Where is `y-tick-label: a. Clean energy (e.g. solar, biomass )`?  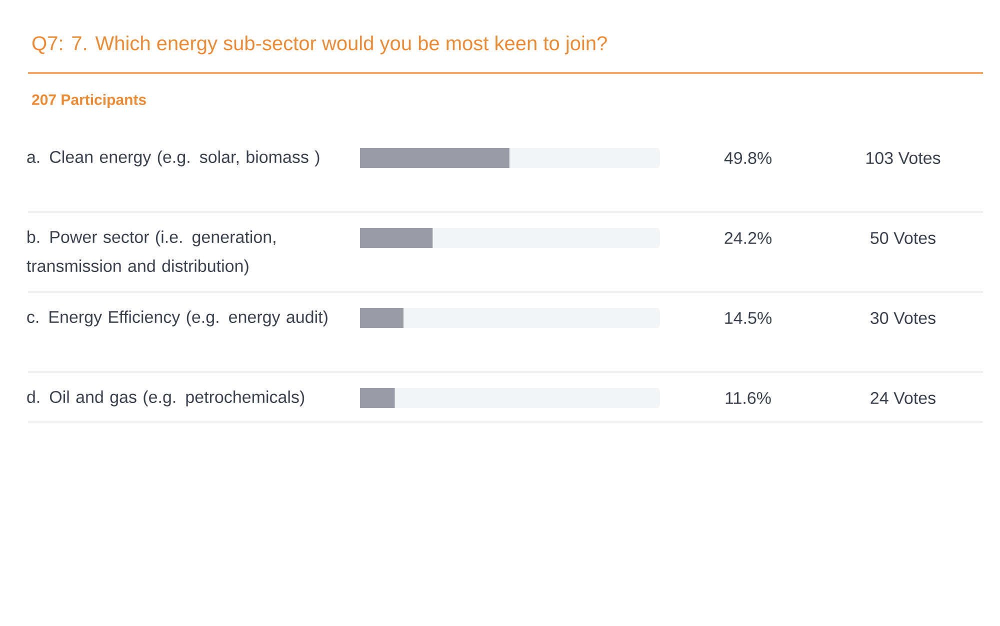
y-tick-label: a. Clean energy (e.g. solar, biomass ) is located at coordinates (173, 158).